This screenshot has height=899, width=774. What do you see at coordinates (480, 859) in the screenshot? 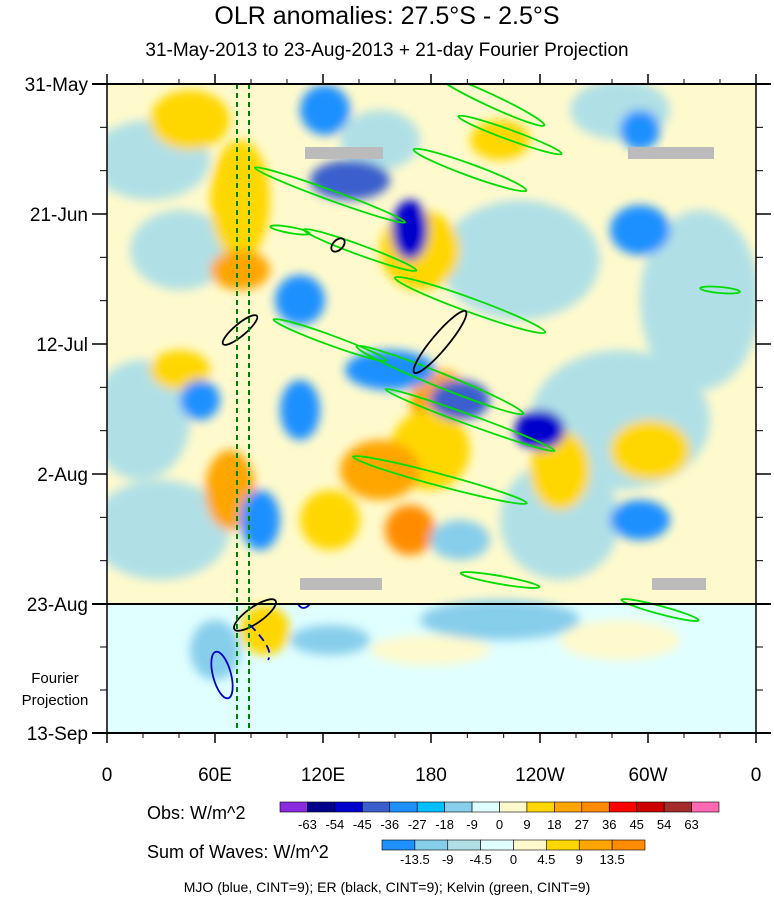
I see `waves-tick-label: -4.5` at bounding box center [480, 859].